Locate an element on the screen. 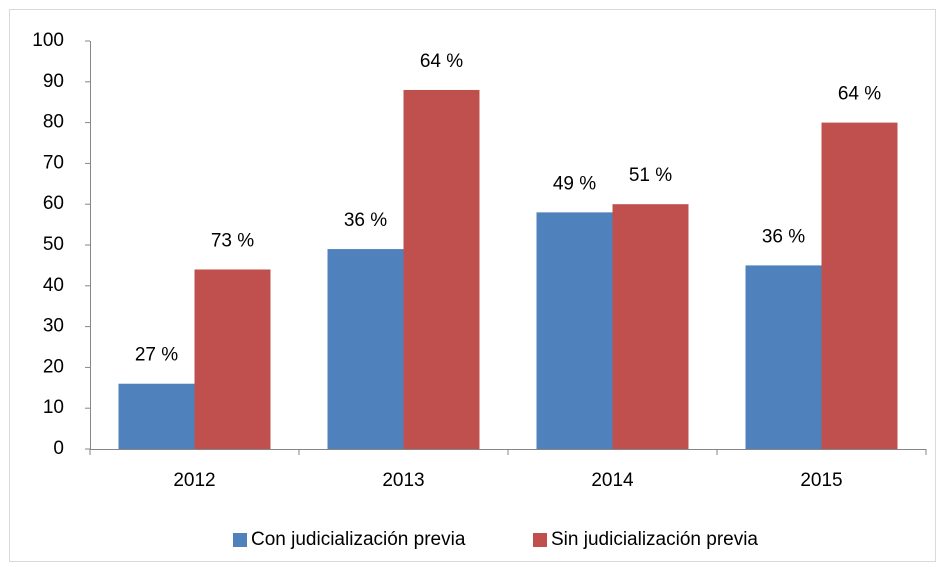 This screenshot has height=567, width=943. y-tick-label: 20 is located at coordinates (53, 366).